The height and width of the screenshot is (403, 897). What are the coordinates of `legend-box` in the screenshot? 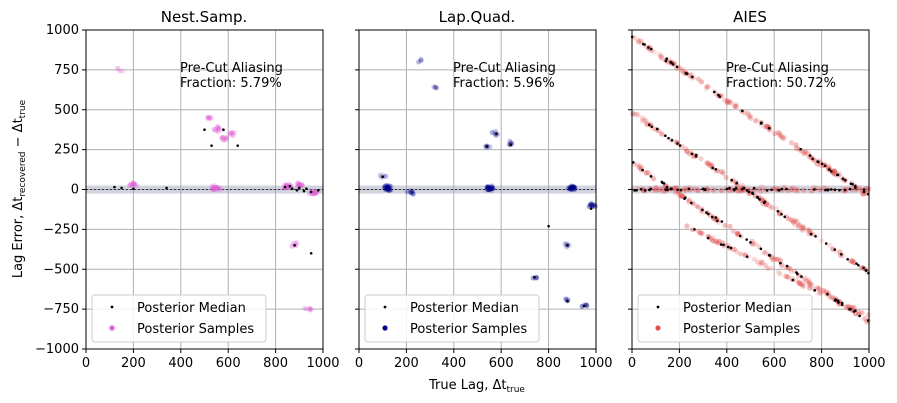 It's located at (452, 318).